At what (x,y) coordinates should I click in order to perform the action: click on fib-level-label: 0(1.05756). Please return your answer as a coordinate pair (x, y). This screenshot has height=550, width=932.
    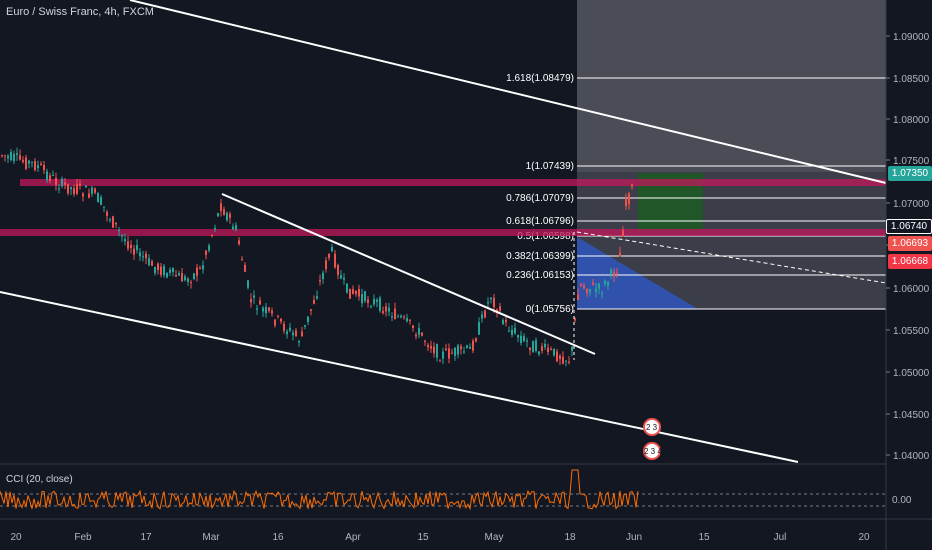
    Looking at the image, I should click on (550, 309).